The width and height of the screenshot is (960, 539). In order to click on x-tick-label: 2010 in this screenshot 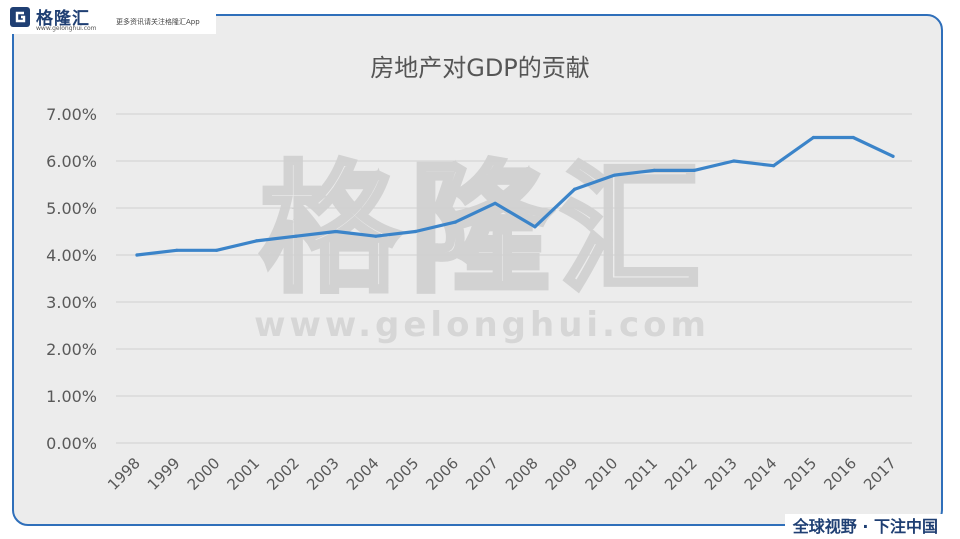, I will do `click(602, 474)`.